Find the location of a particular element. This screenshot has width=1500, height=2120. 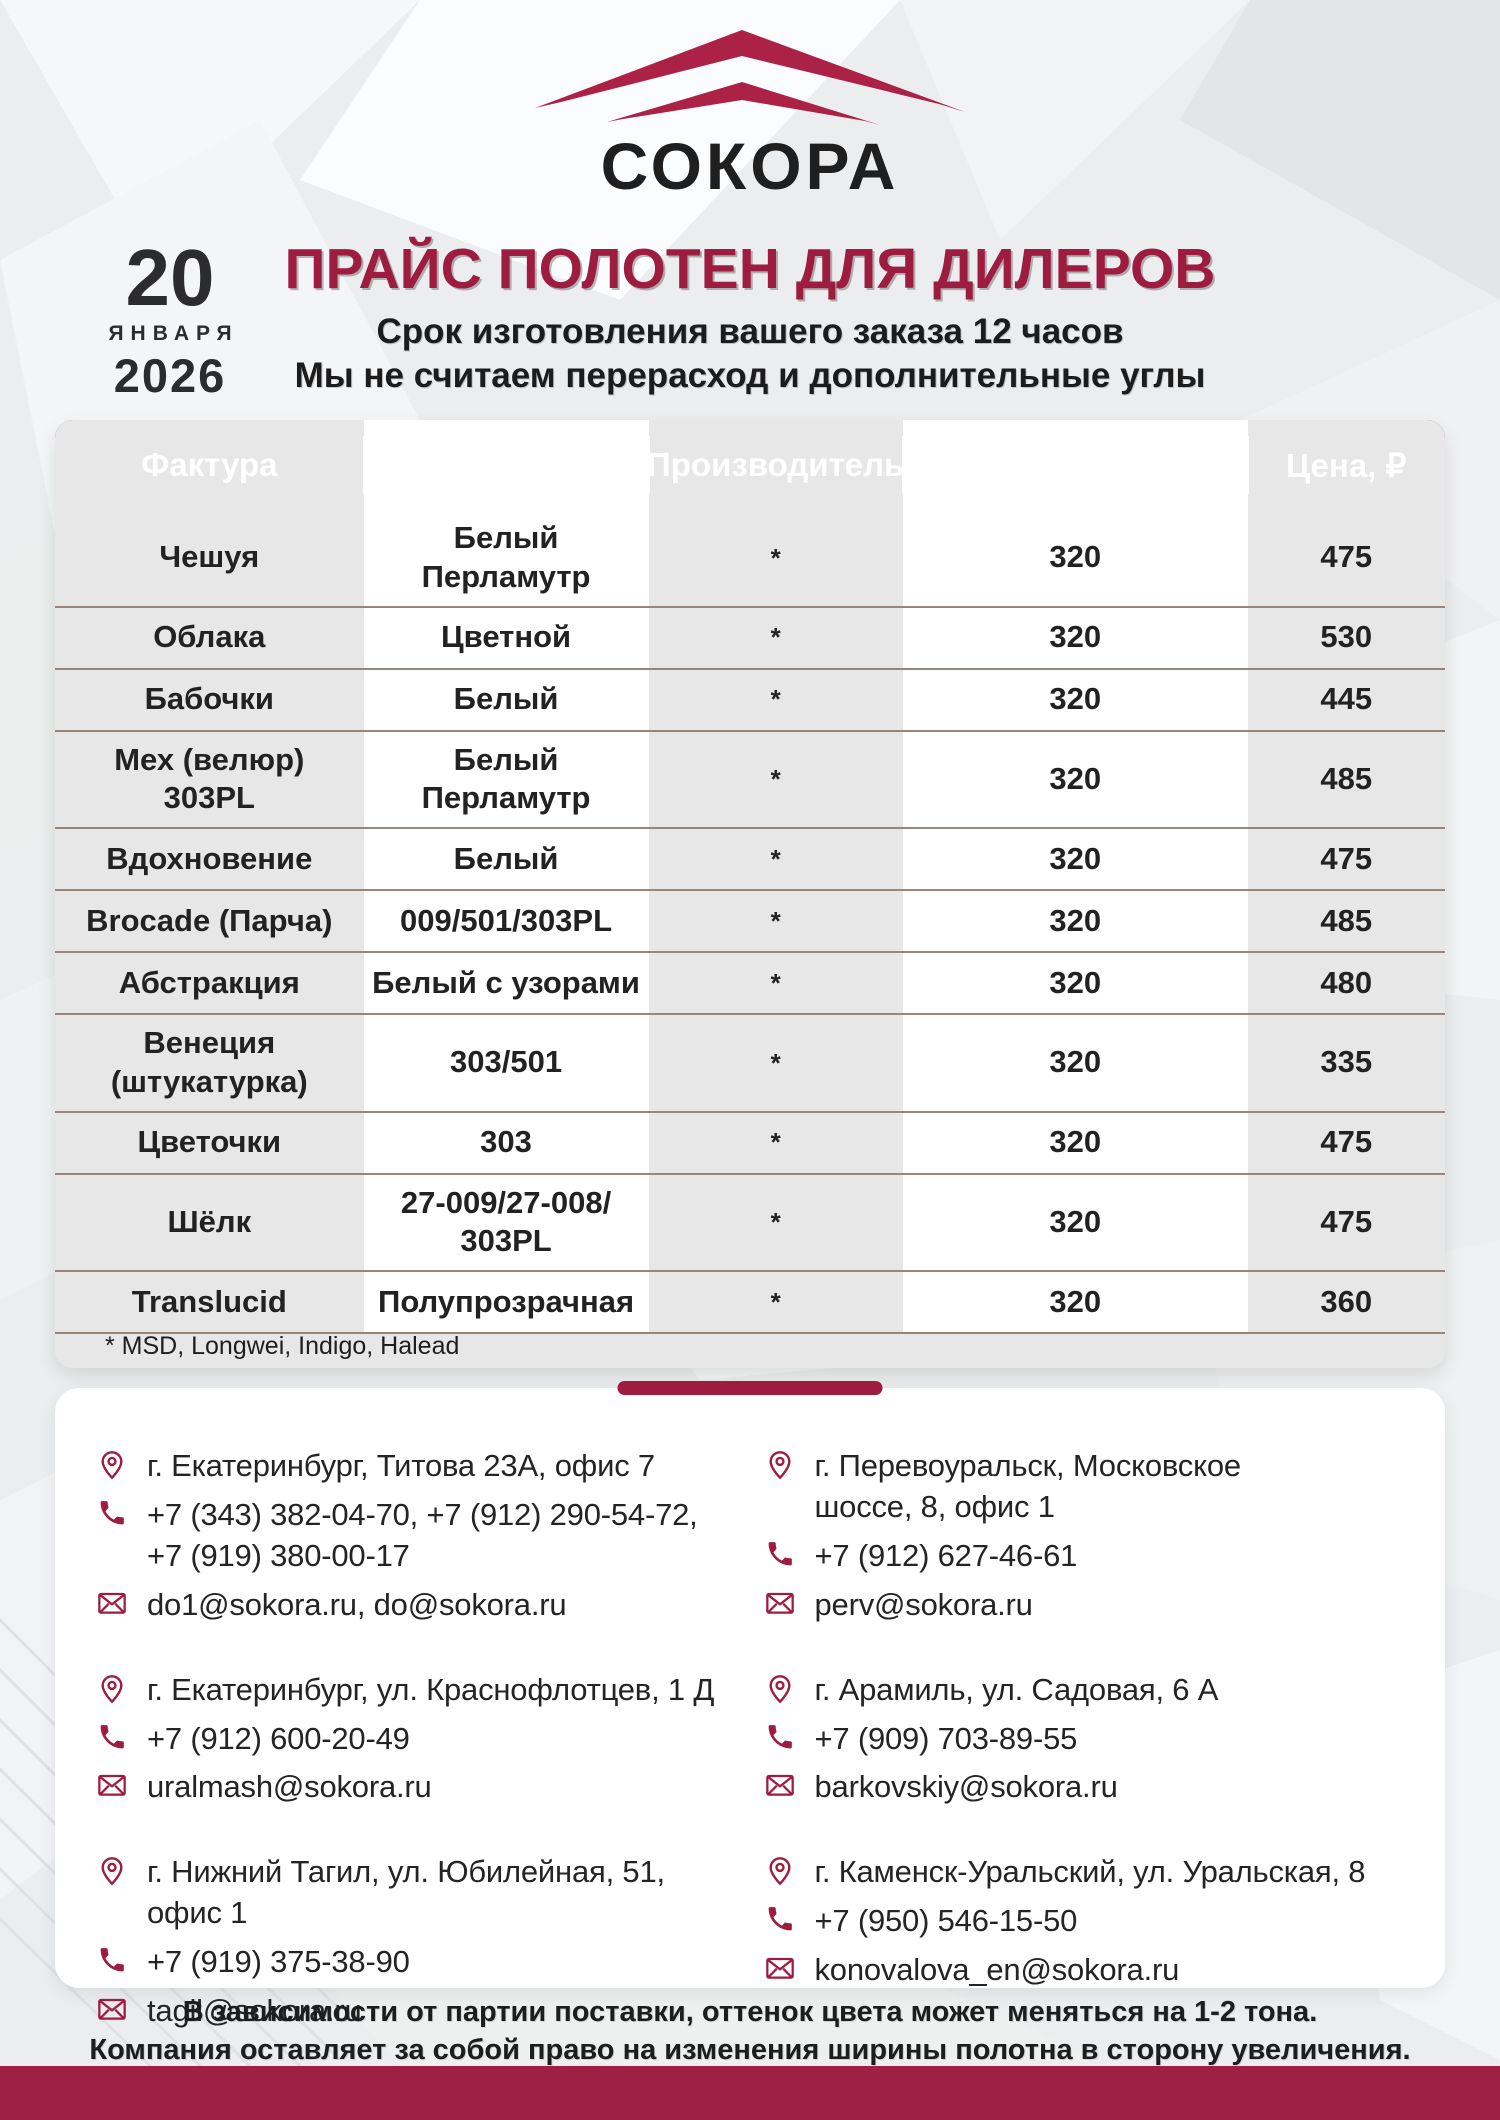

cell-price: 335 is located at coordinates (1346, 1063).